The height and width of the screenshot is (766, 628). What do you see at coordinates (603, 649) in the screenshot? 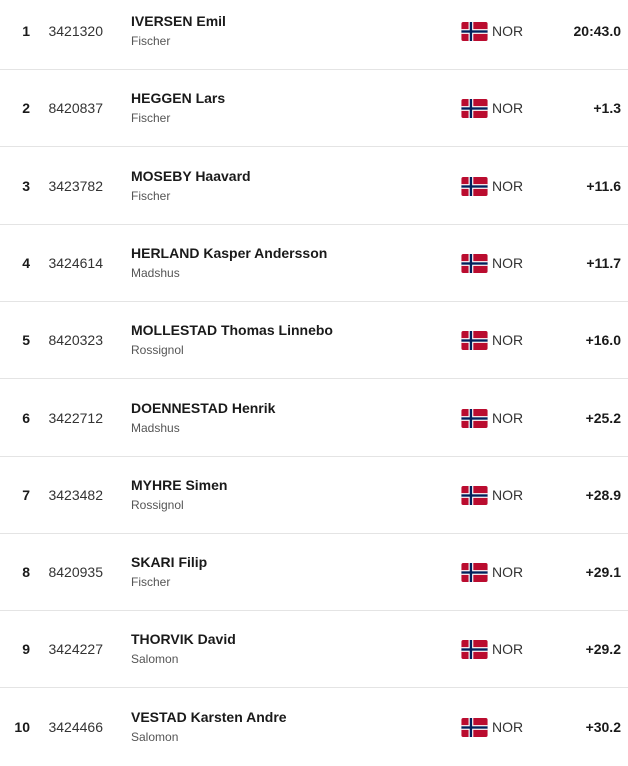
I see `time: +29.2` at bounding box center [603, 649].